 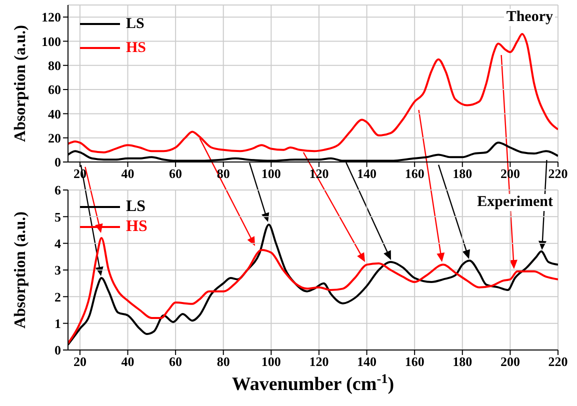 I want to click on y-tick-label: 60, so click(x=54, y=90).